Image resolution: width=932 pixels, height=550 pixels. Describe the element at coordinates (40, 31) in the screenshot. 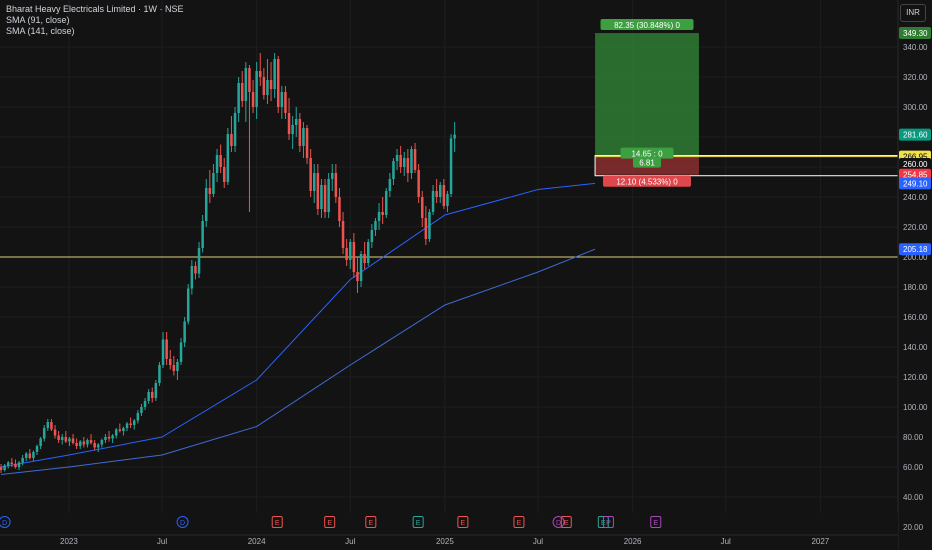

I see `indicator-sma-141: SMA (141, close)` at that location.